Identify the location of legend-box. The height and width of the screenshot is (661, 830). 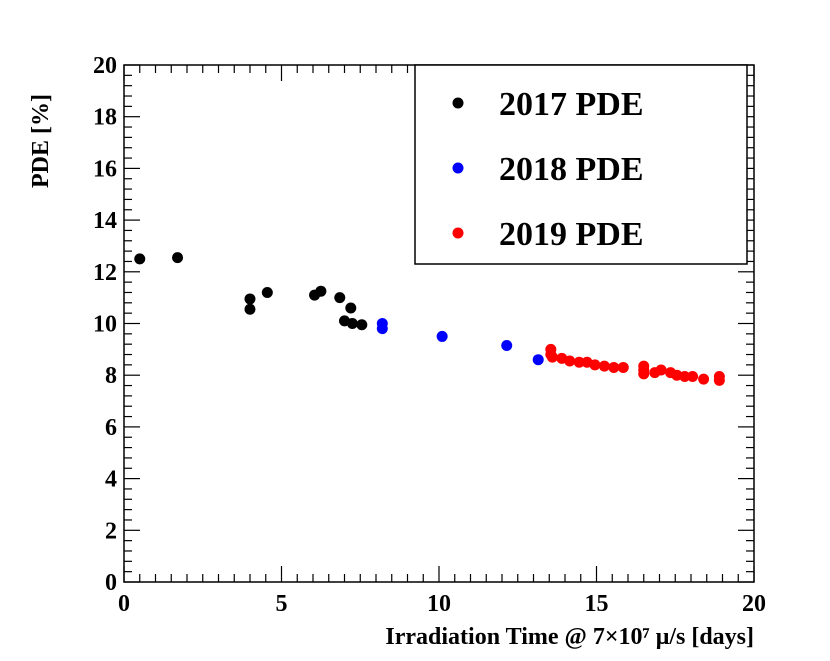
(581, 164).